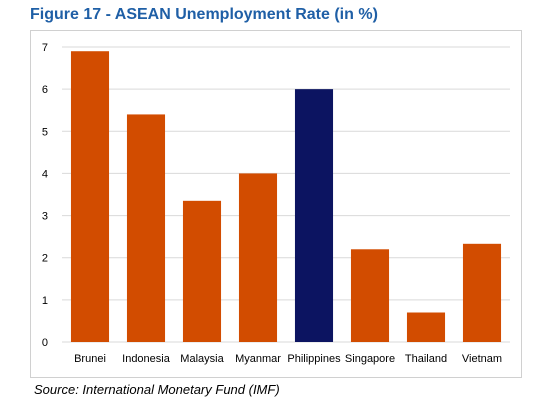 This screenshot has width=542, height=407. Describe the element at coordinates (482, 359) in the screenshot. I see `x-tick-label: Vietnam` at that location.